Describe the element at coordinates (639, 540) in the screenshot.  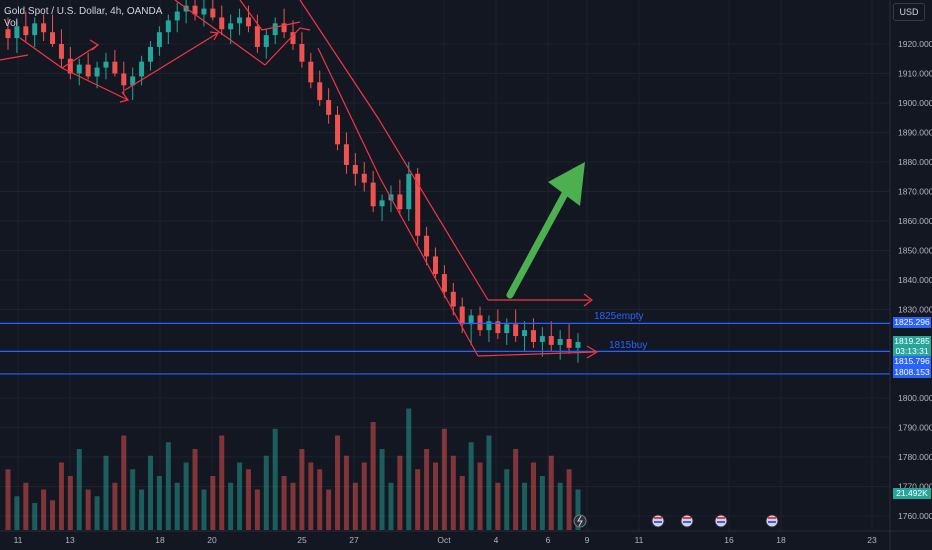
I see `x-tick-label: 11` at that location.